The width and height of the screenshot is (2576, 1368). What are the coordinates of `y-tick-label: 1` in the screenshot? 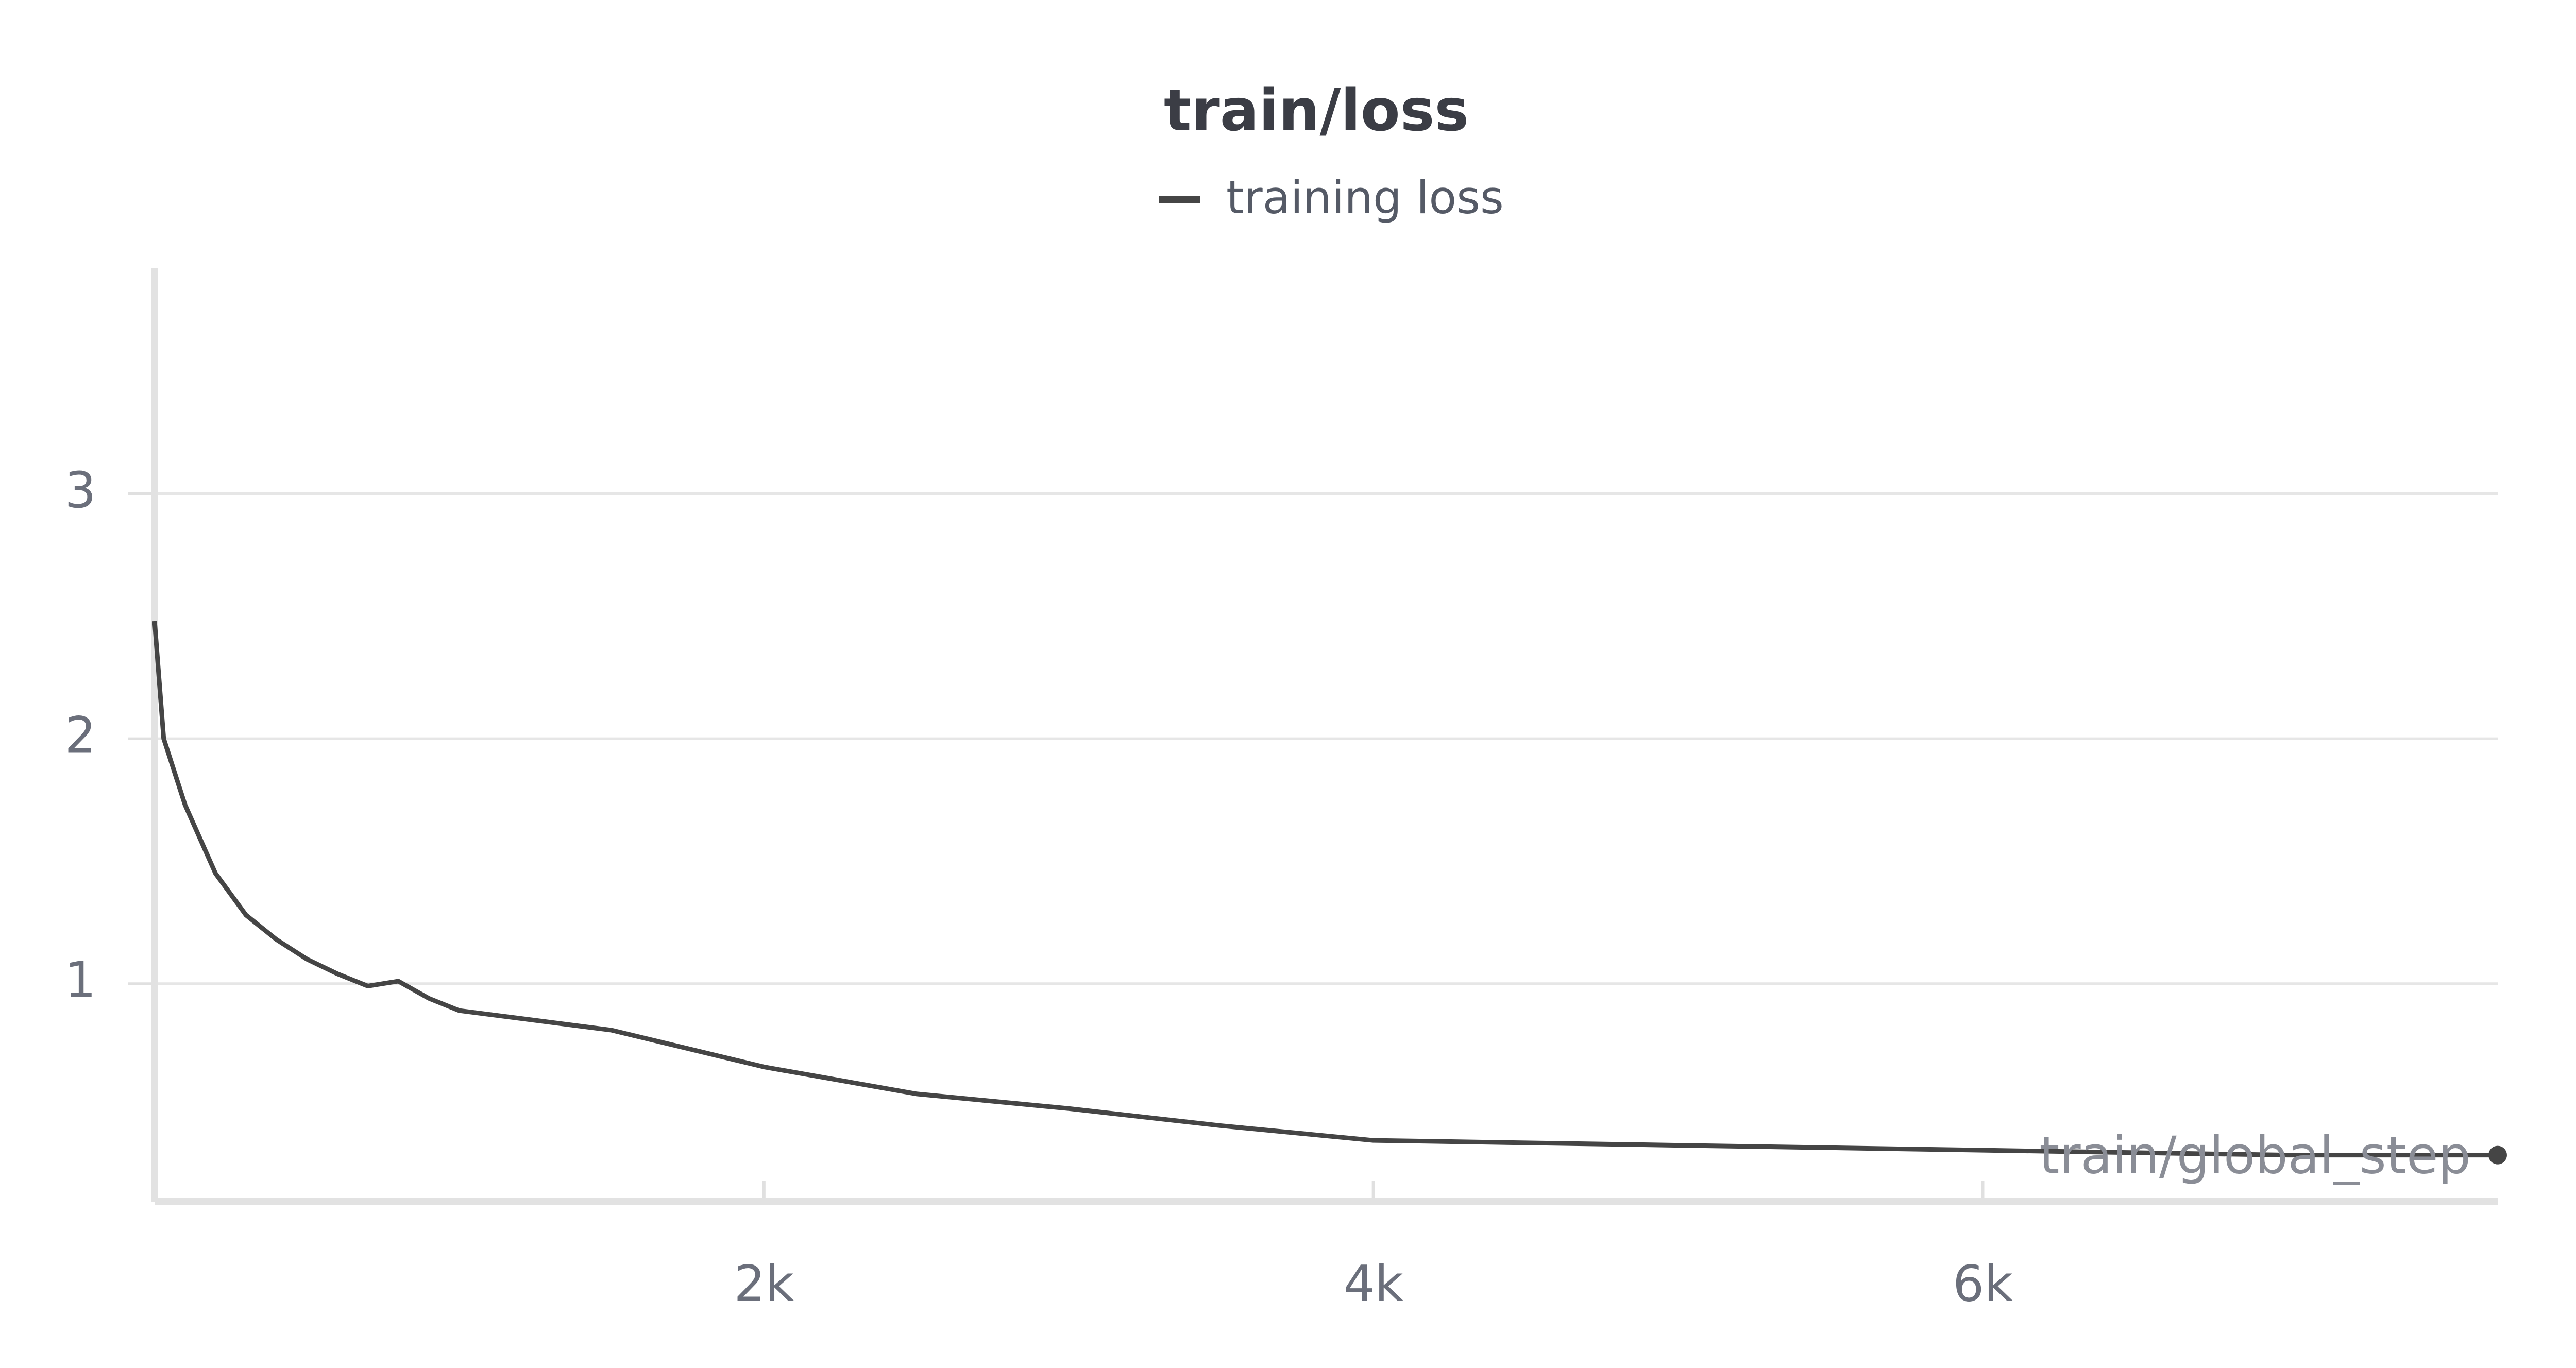 It's located at (80, 980).